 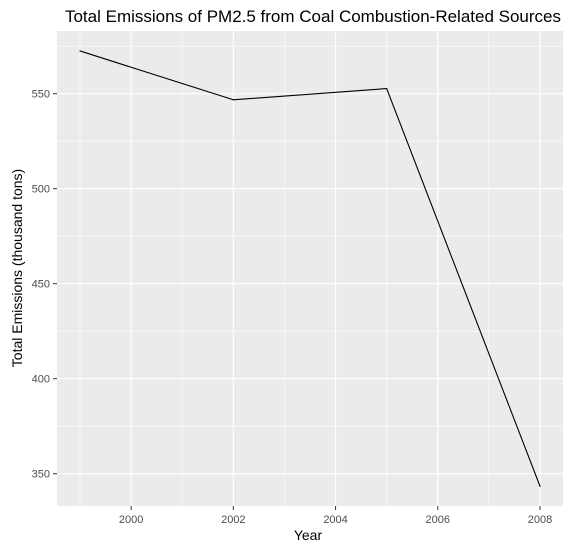 I want to click on y-axis-title: Total Emissions (thousand tons), so click(x=17, y=268).